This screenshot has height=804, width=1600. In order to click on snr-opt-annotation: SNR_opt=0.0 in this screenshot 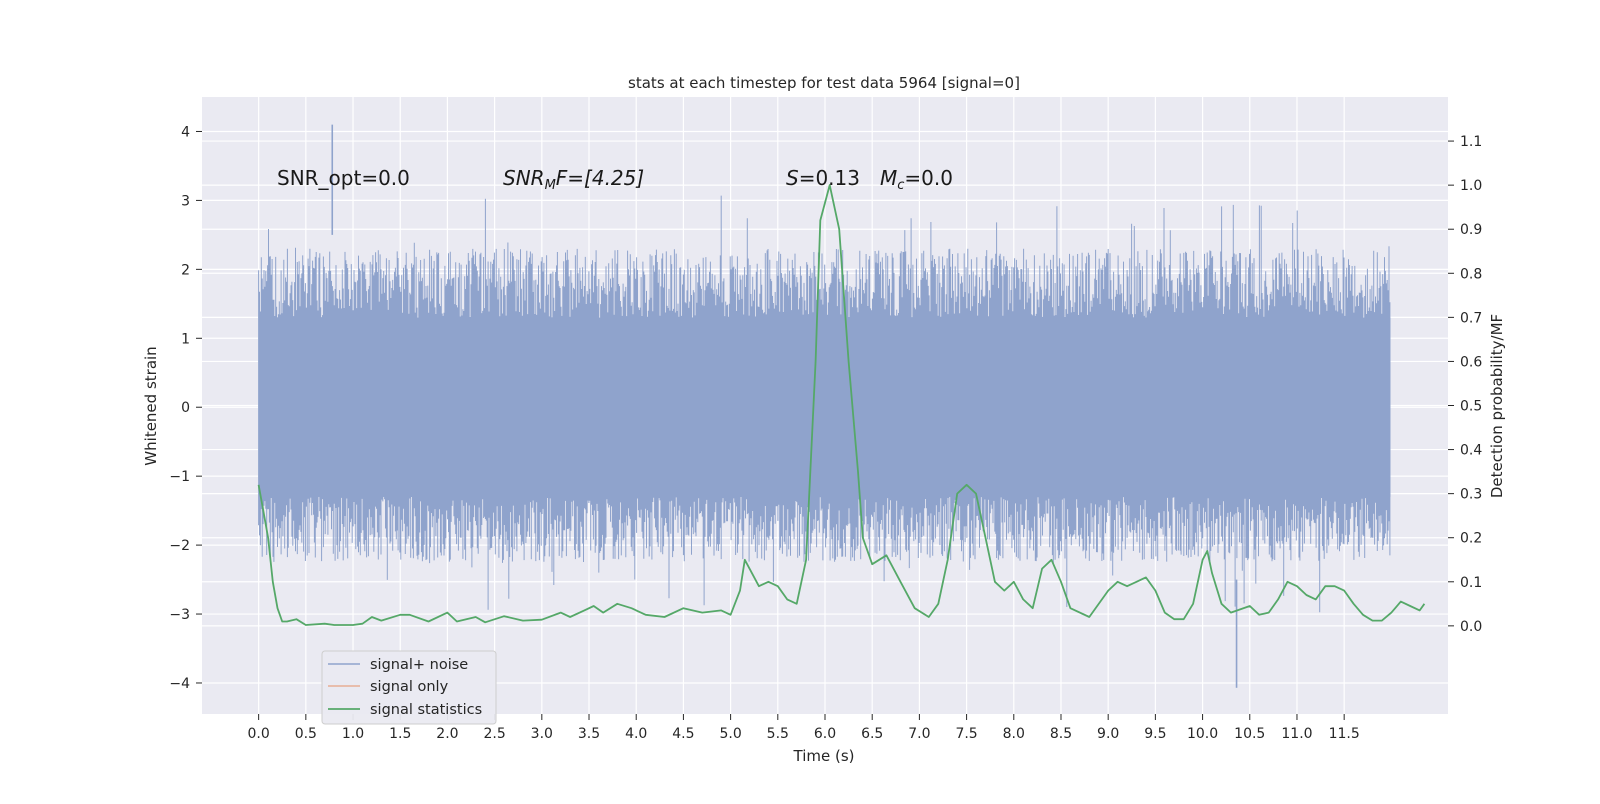, I will do `click(343, 178)`.